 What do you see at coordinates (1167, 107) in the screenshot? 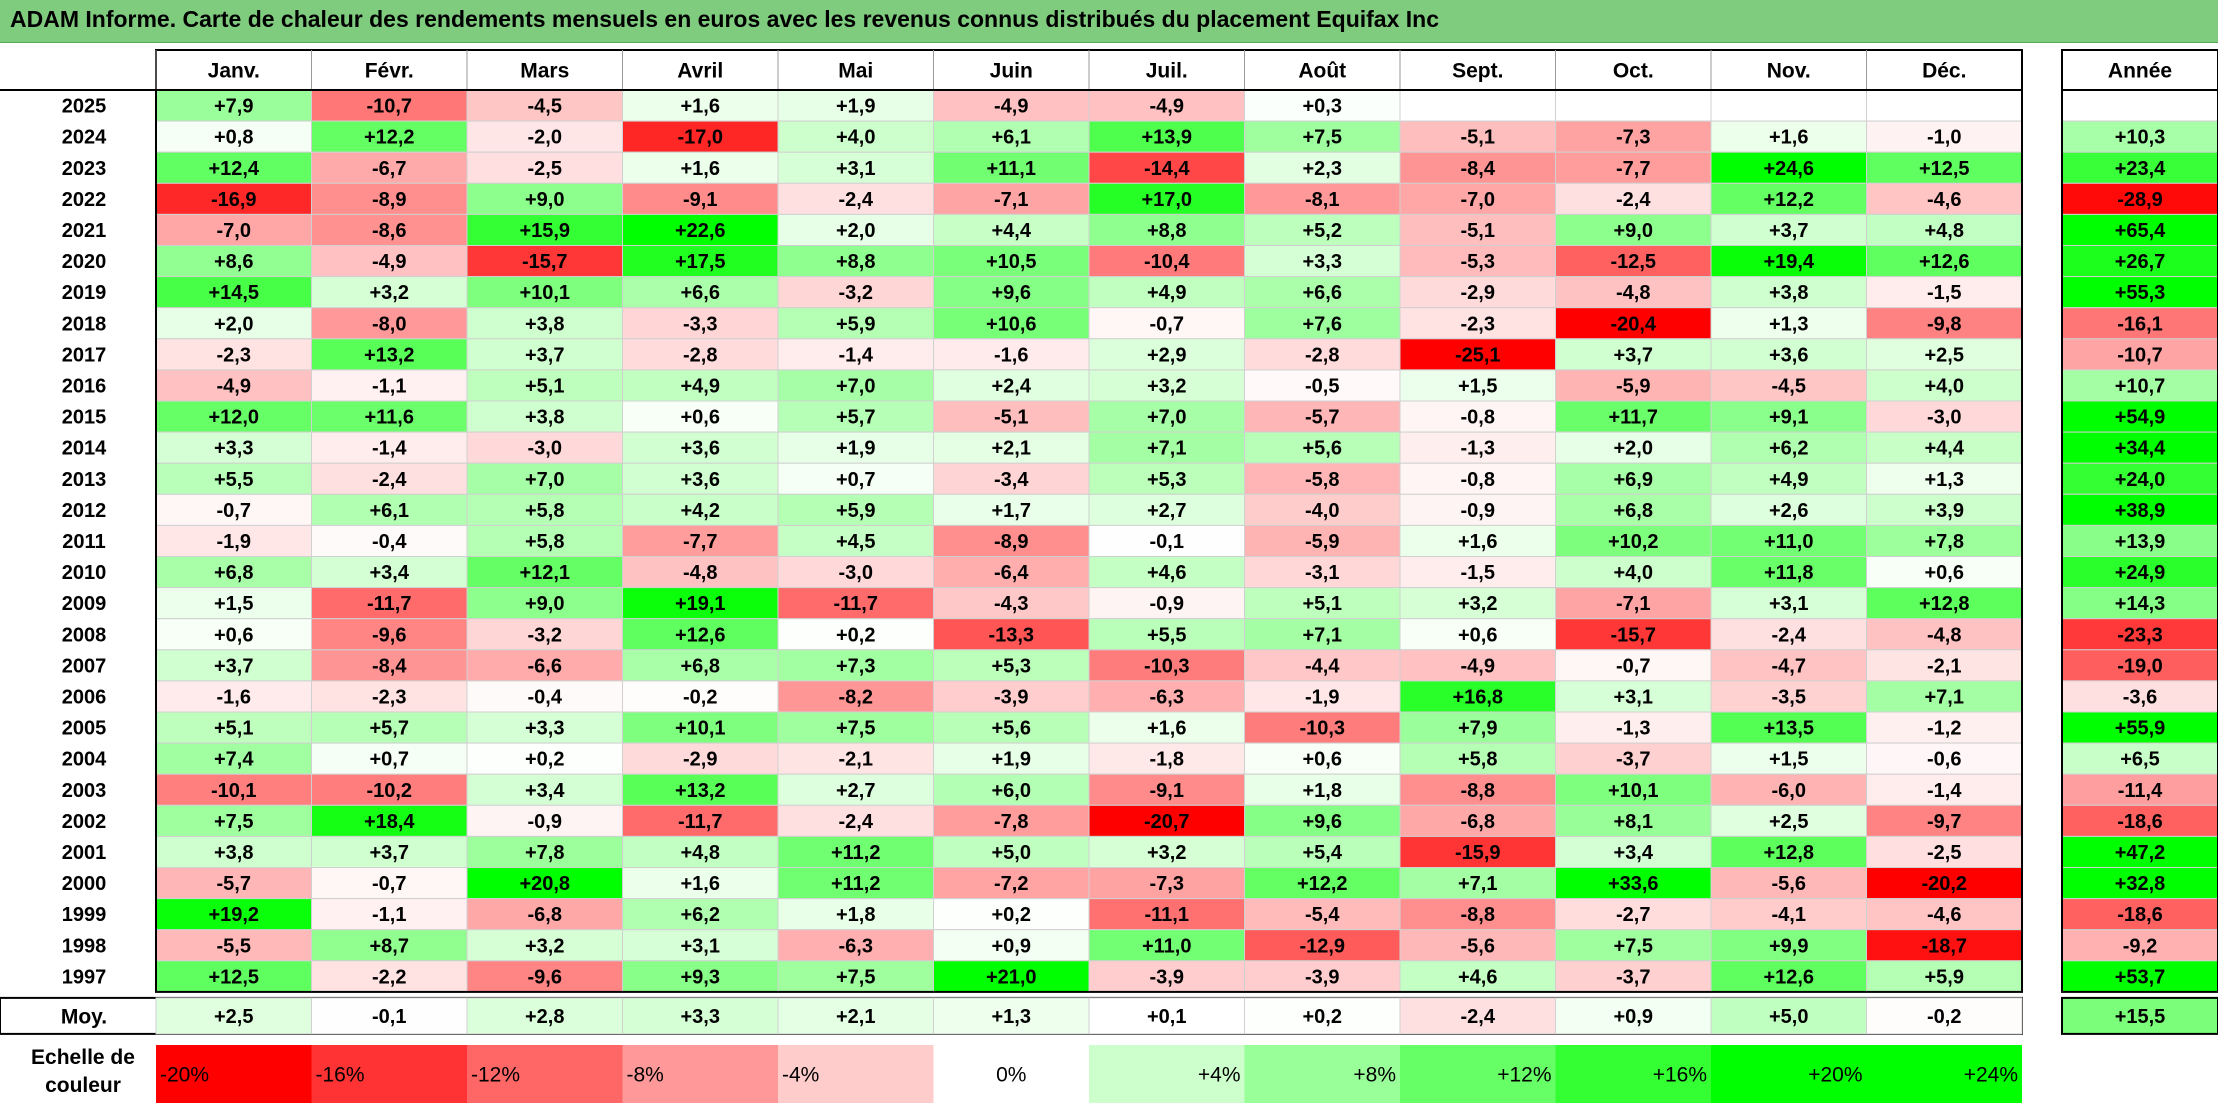
I see `heat-cell-value: -4,9` at bounding box center [1167, 107].